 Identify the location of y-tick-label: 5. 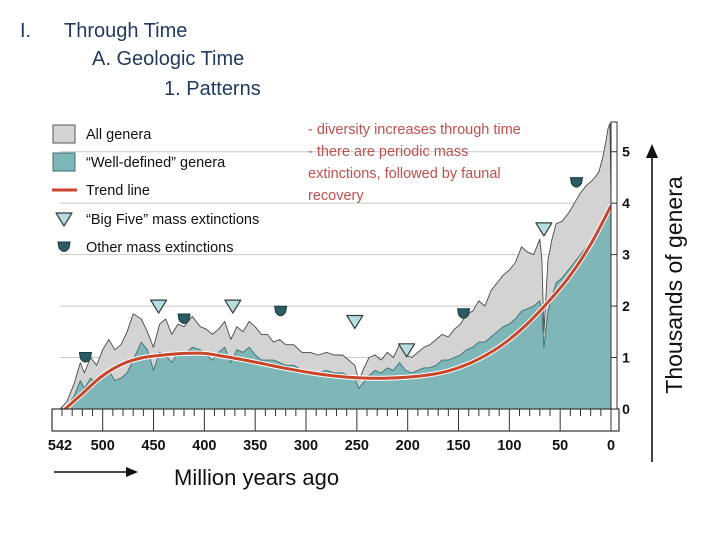
(626, 152).